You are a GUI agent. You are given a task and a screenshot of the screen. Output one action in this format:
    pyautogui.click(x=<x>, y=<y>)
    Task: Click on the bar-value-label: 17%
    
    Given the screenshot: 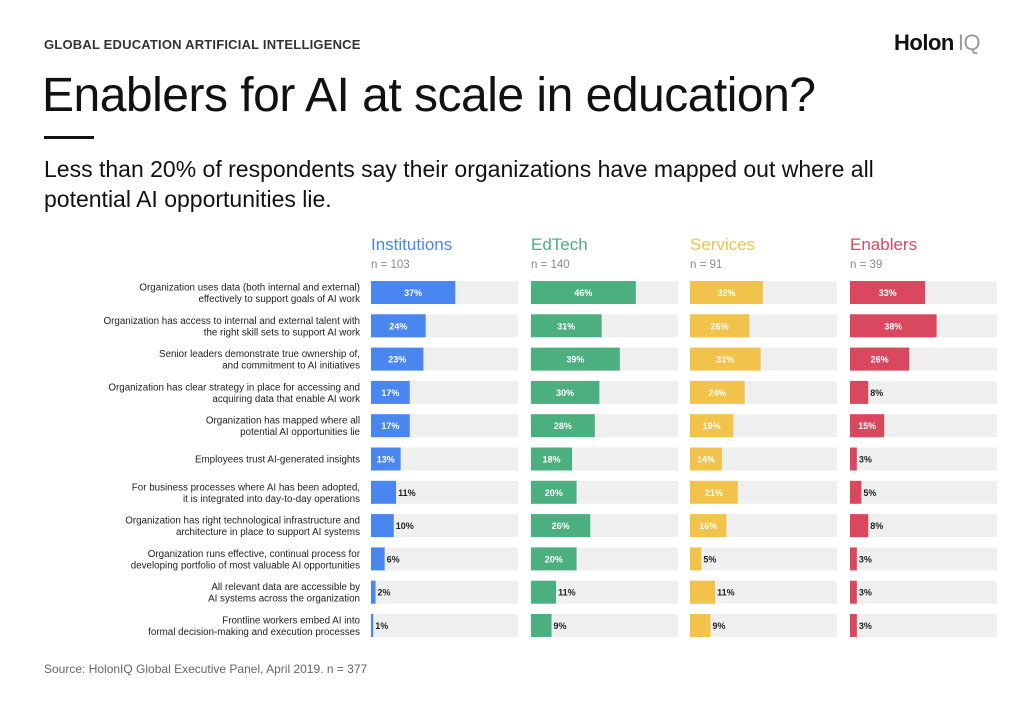 What is the action you would take?
    pyautogui.click(x=390, y=393)
    